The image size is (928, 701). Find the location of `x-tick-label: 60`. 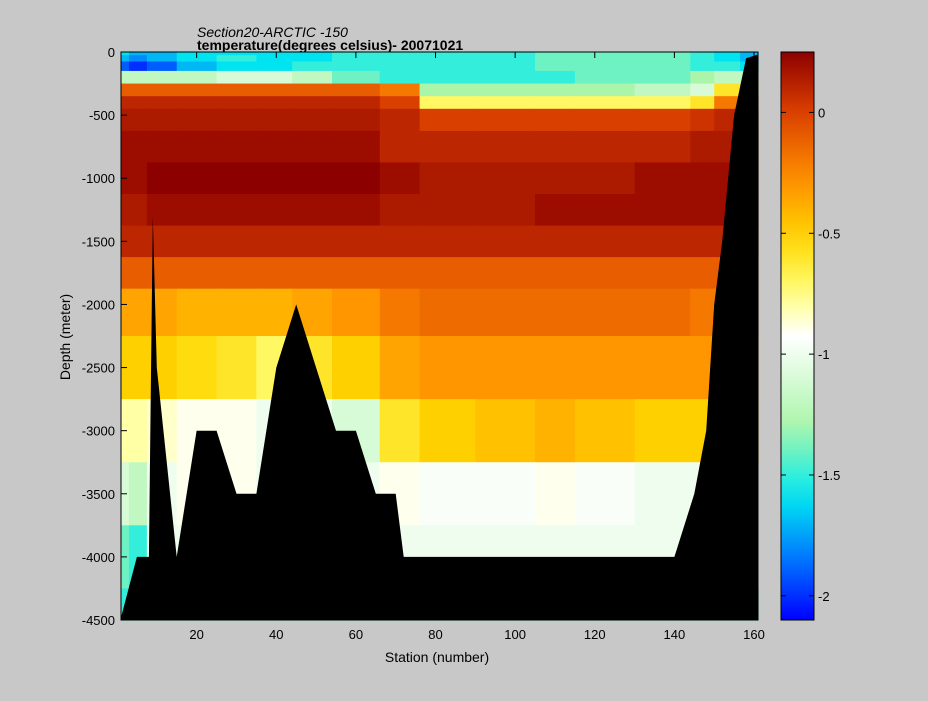

x-tick-label: 60 is located at coordinates (356, 634).